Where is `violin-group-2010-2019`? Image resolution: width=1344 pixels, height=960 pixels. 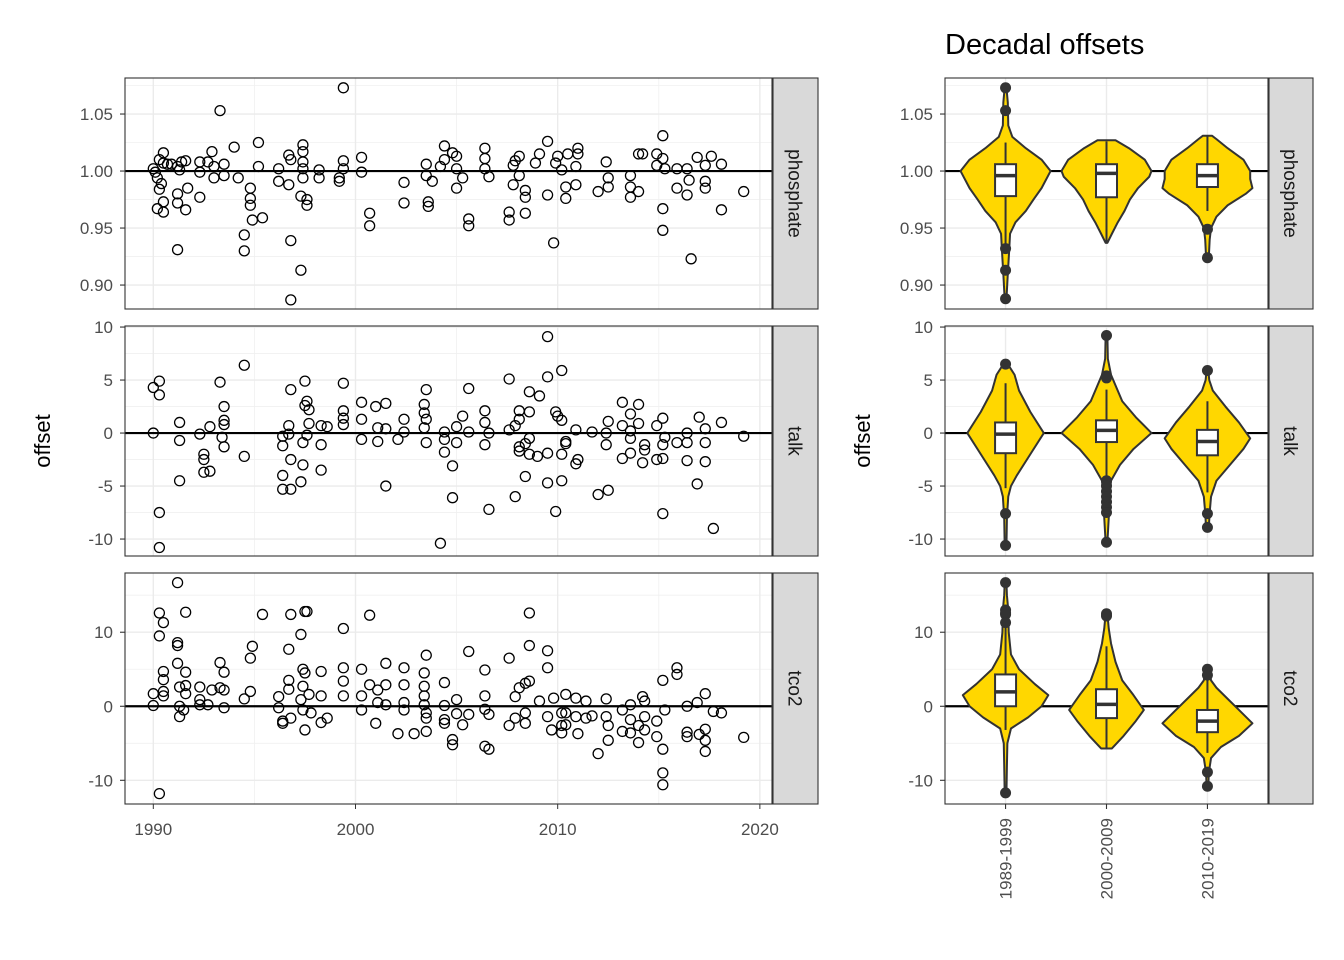
violin-group-2010-2019 is located at coordinates (1207, 449).